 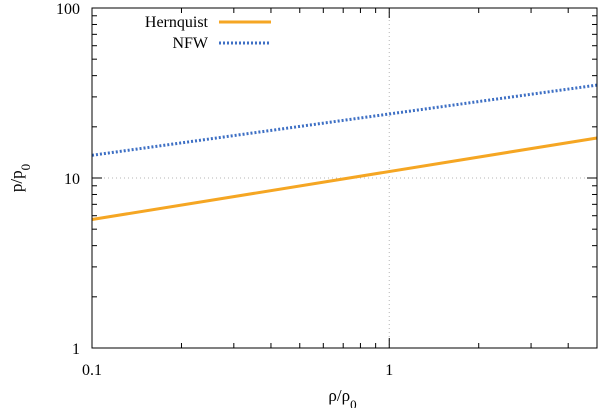 I want to click on x-tick-label: 1, so click(x=389, y=370).